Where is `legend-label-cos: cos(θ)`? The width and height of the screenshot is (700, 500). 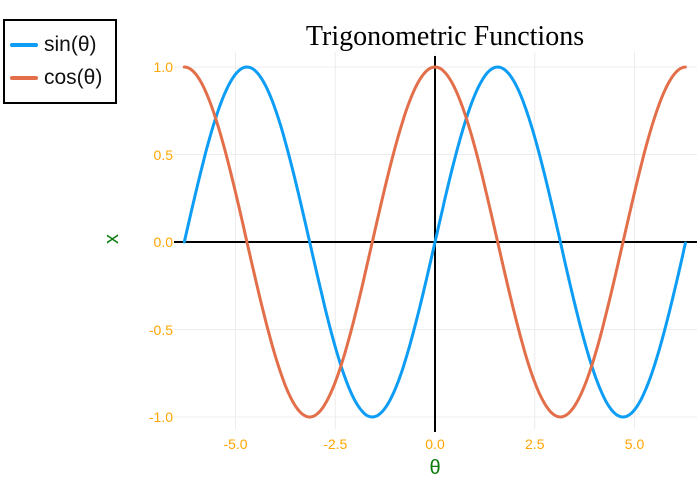
legend-label-cos: cos(θ) is located at coordinates (73, 77).